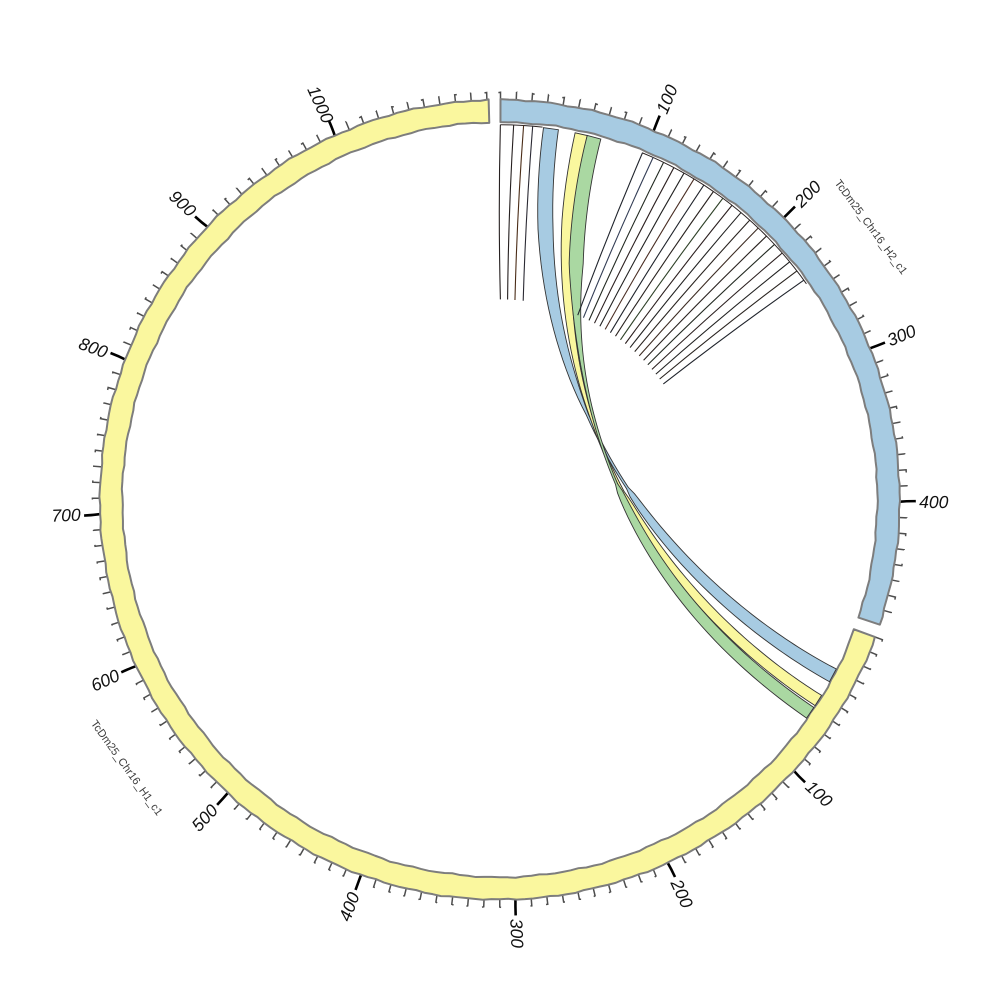 This screenshot has height=1000, width=1000. What do you see at coordinates (934, 502) in the screenshot?
I see `svg-text: 400` at bounding box center [934, 502].